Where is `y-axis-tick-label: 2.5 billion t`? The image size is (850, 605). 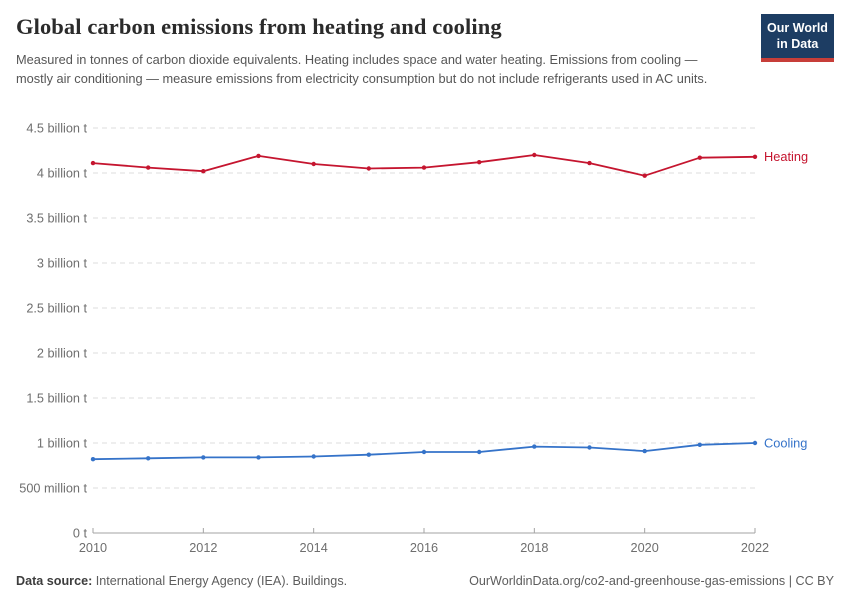 y-axis-tick-label: 2.5 billion t is located at coordinates (56, 308).